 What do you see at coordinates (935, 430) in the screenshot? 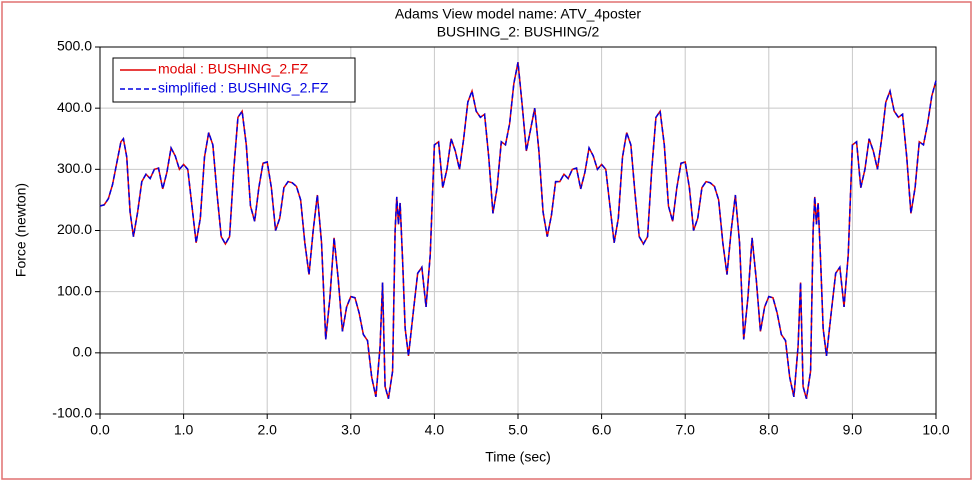
I see `x-tick-label: 10.0` at bounding box center [935, 430].